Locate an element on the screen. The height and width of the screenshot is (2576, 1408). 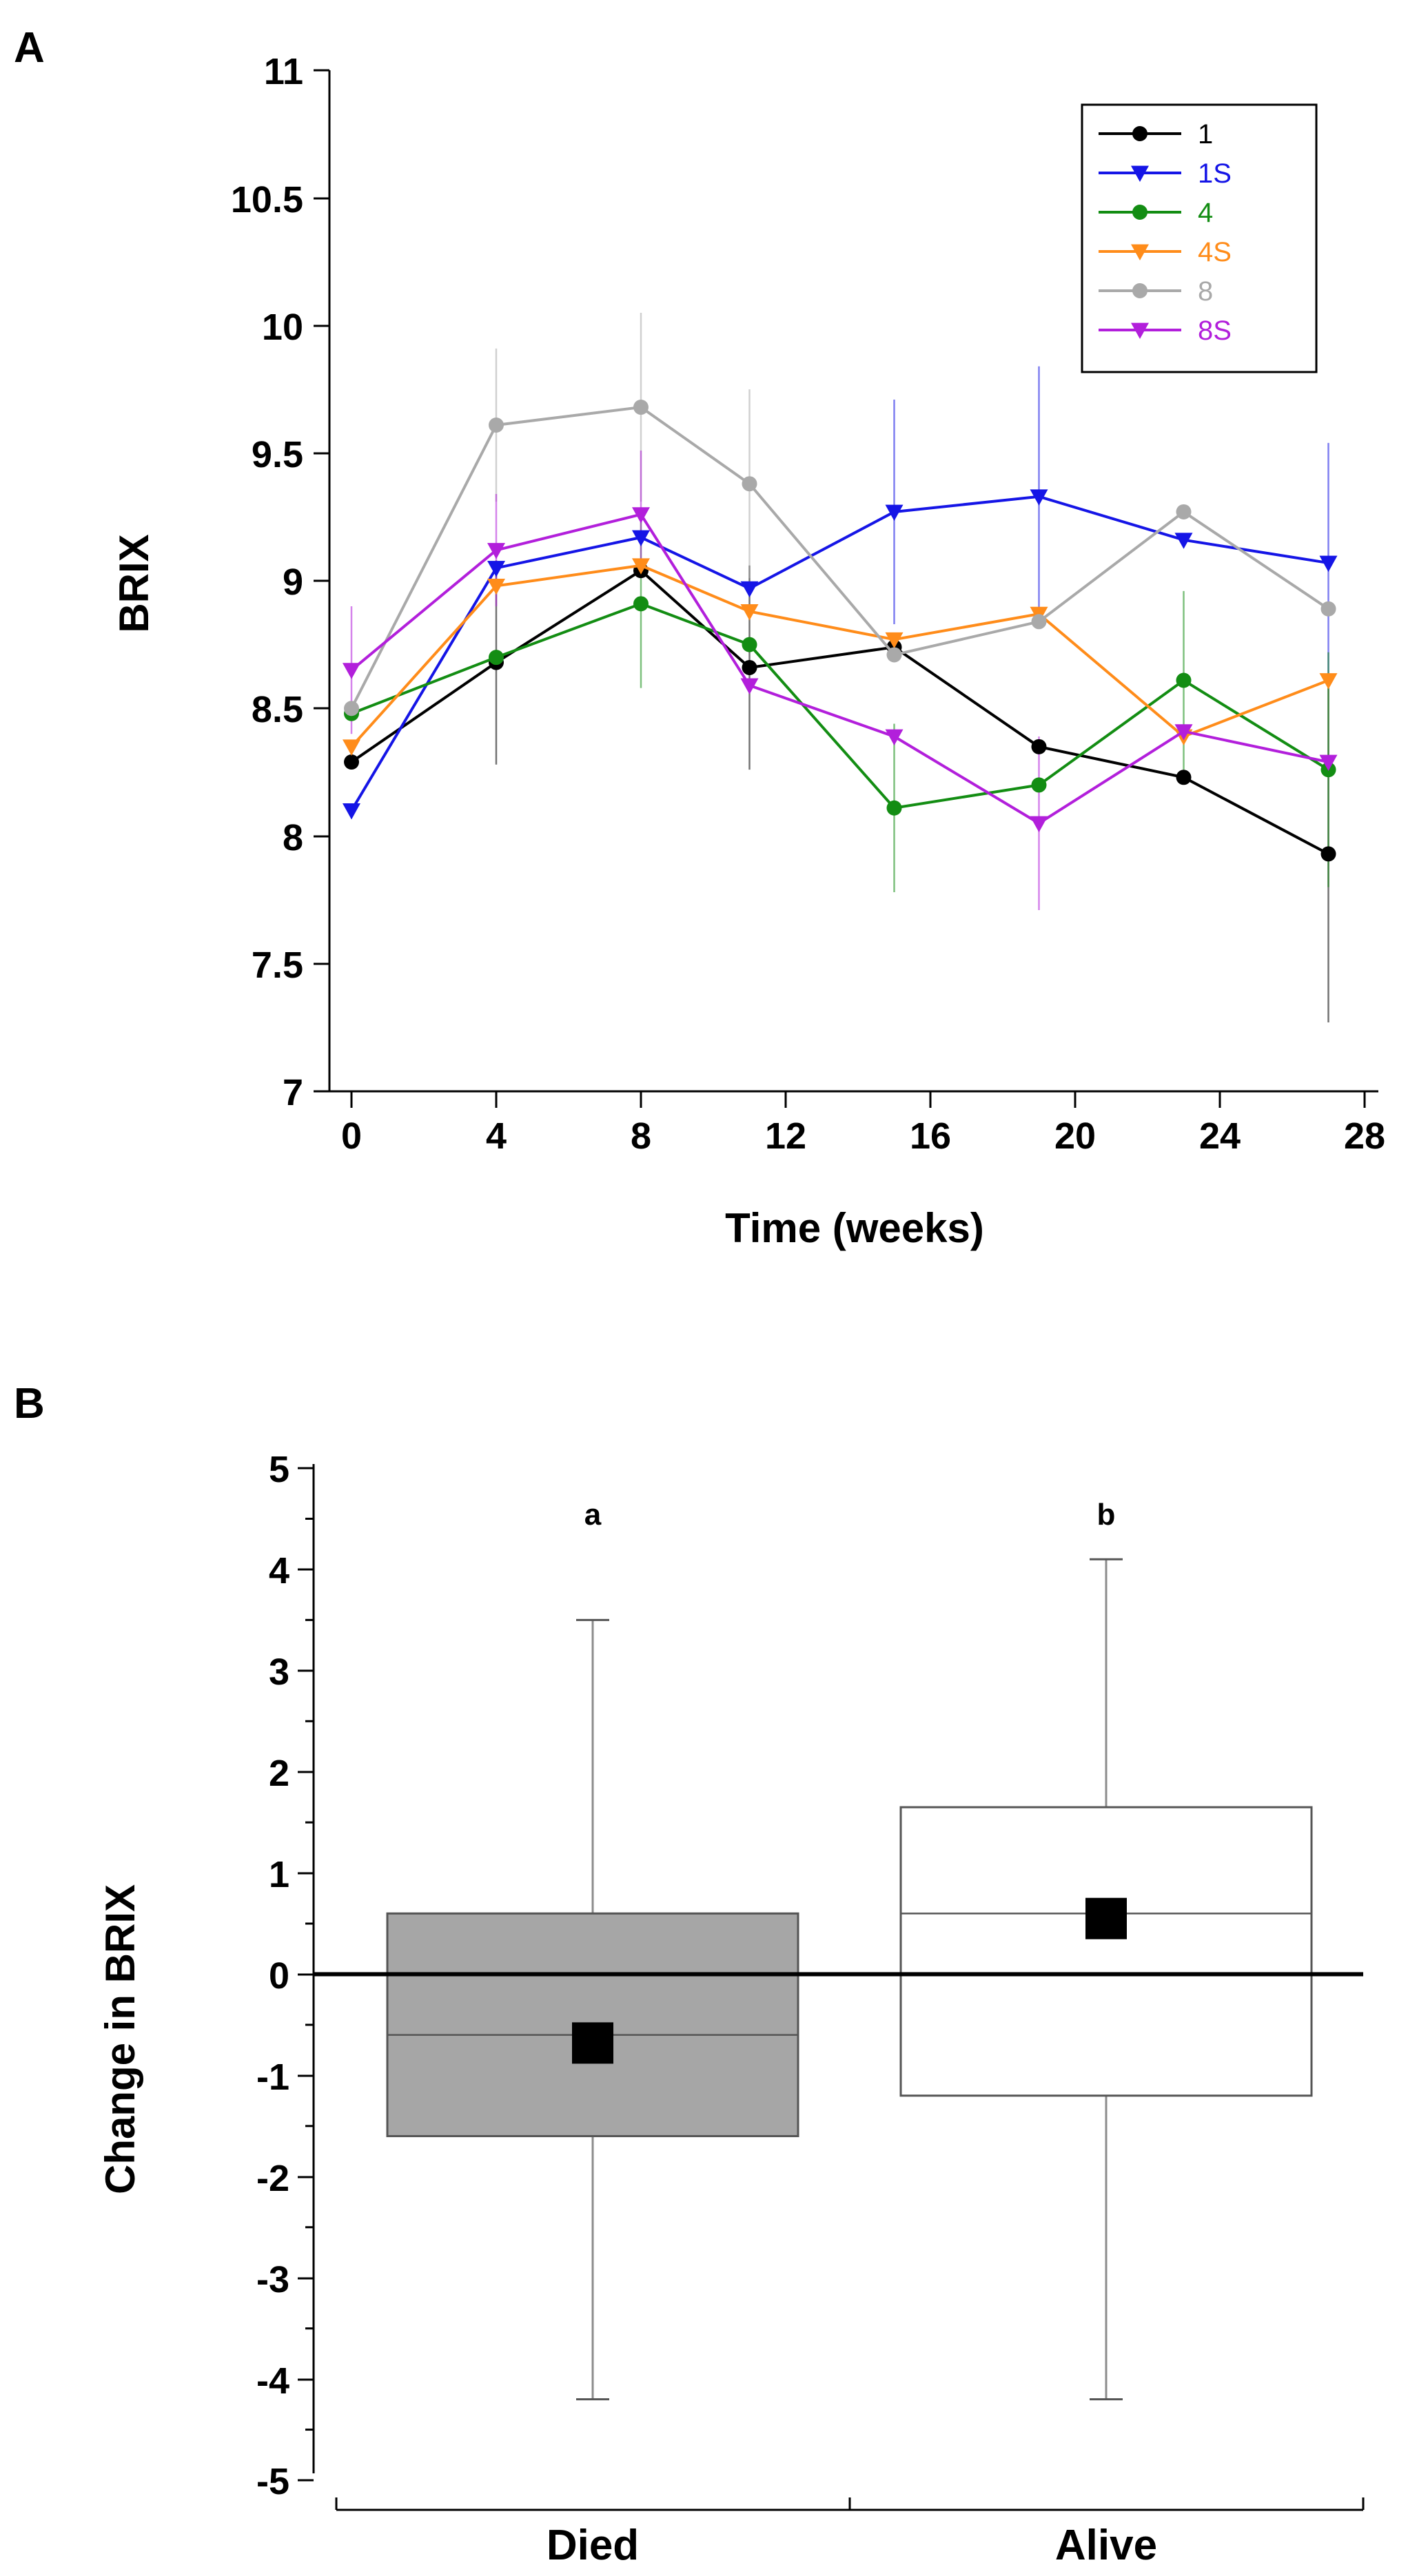
y-tick-label: 9 is located at coordinates (293, 582).